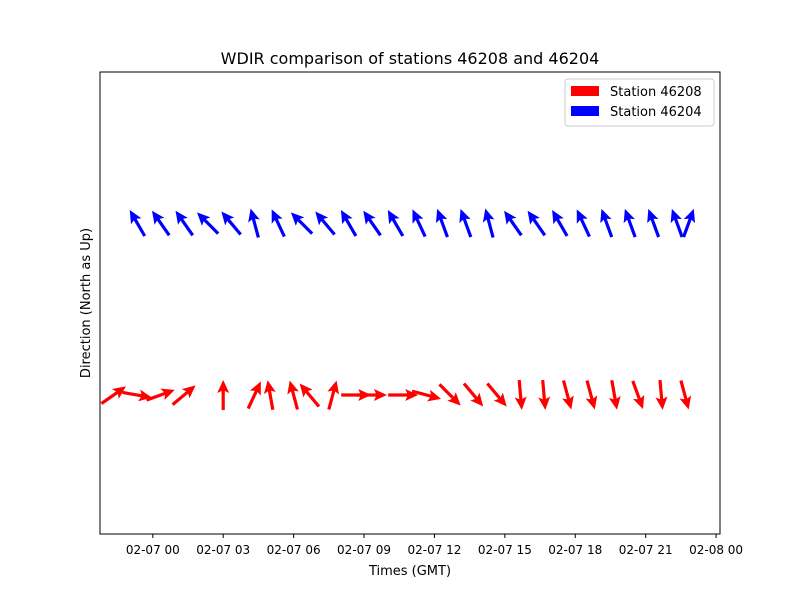  I want to click on x-tick-label: 02-07 03, so click(223, 550).